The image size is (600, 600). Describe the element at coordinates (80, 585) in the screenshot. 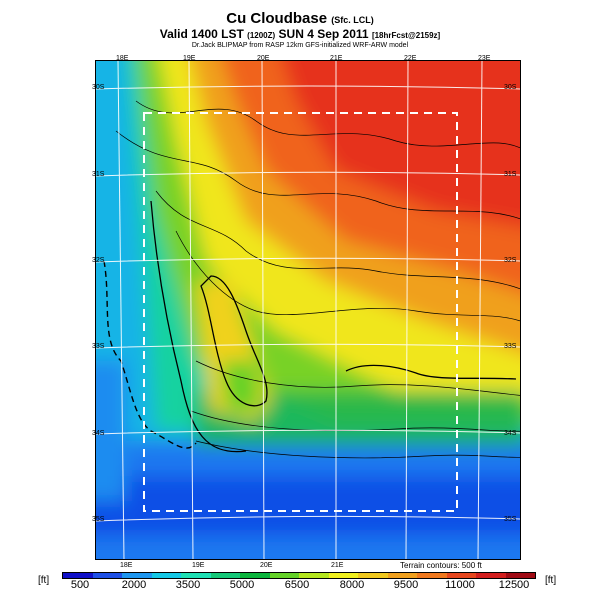

I see `colorbar-tick-label: 500` at that location.